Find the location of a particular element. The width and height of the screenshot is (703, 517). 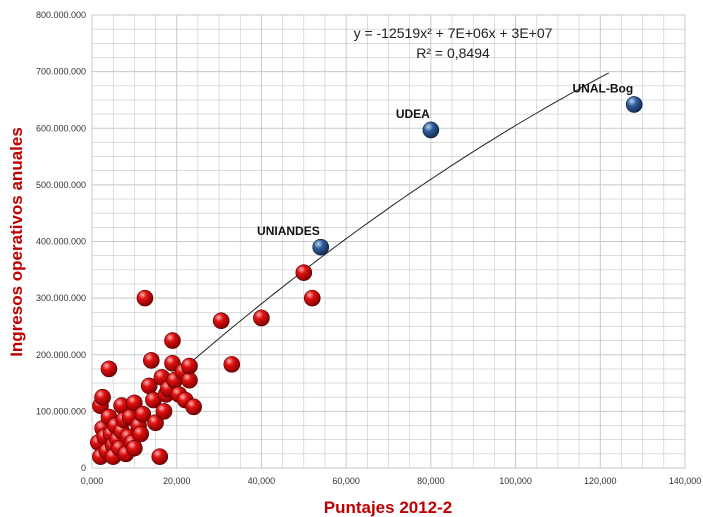

x-axis-title: Puntajes 2012-2 is located at coordinates (388, 507).